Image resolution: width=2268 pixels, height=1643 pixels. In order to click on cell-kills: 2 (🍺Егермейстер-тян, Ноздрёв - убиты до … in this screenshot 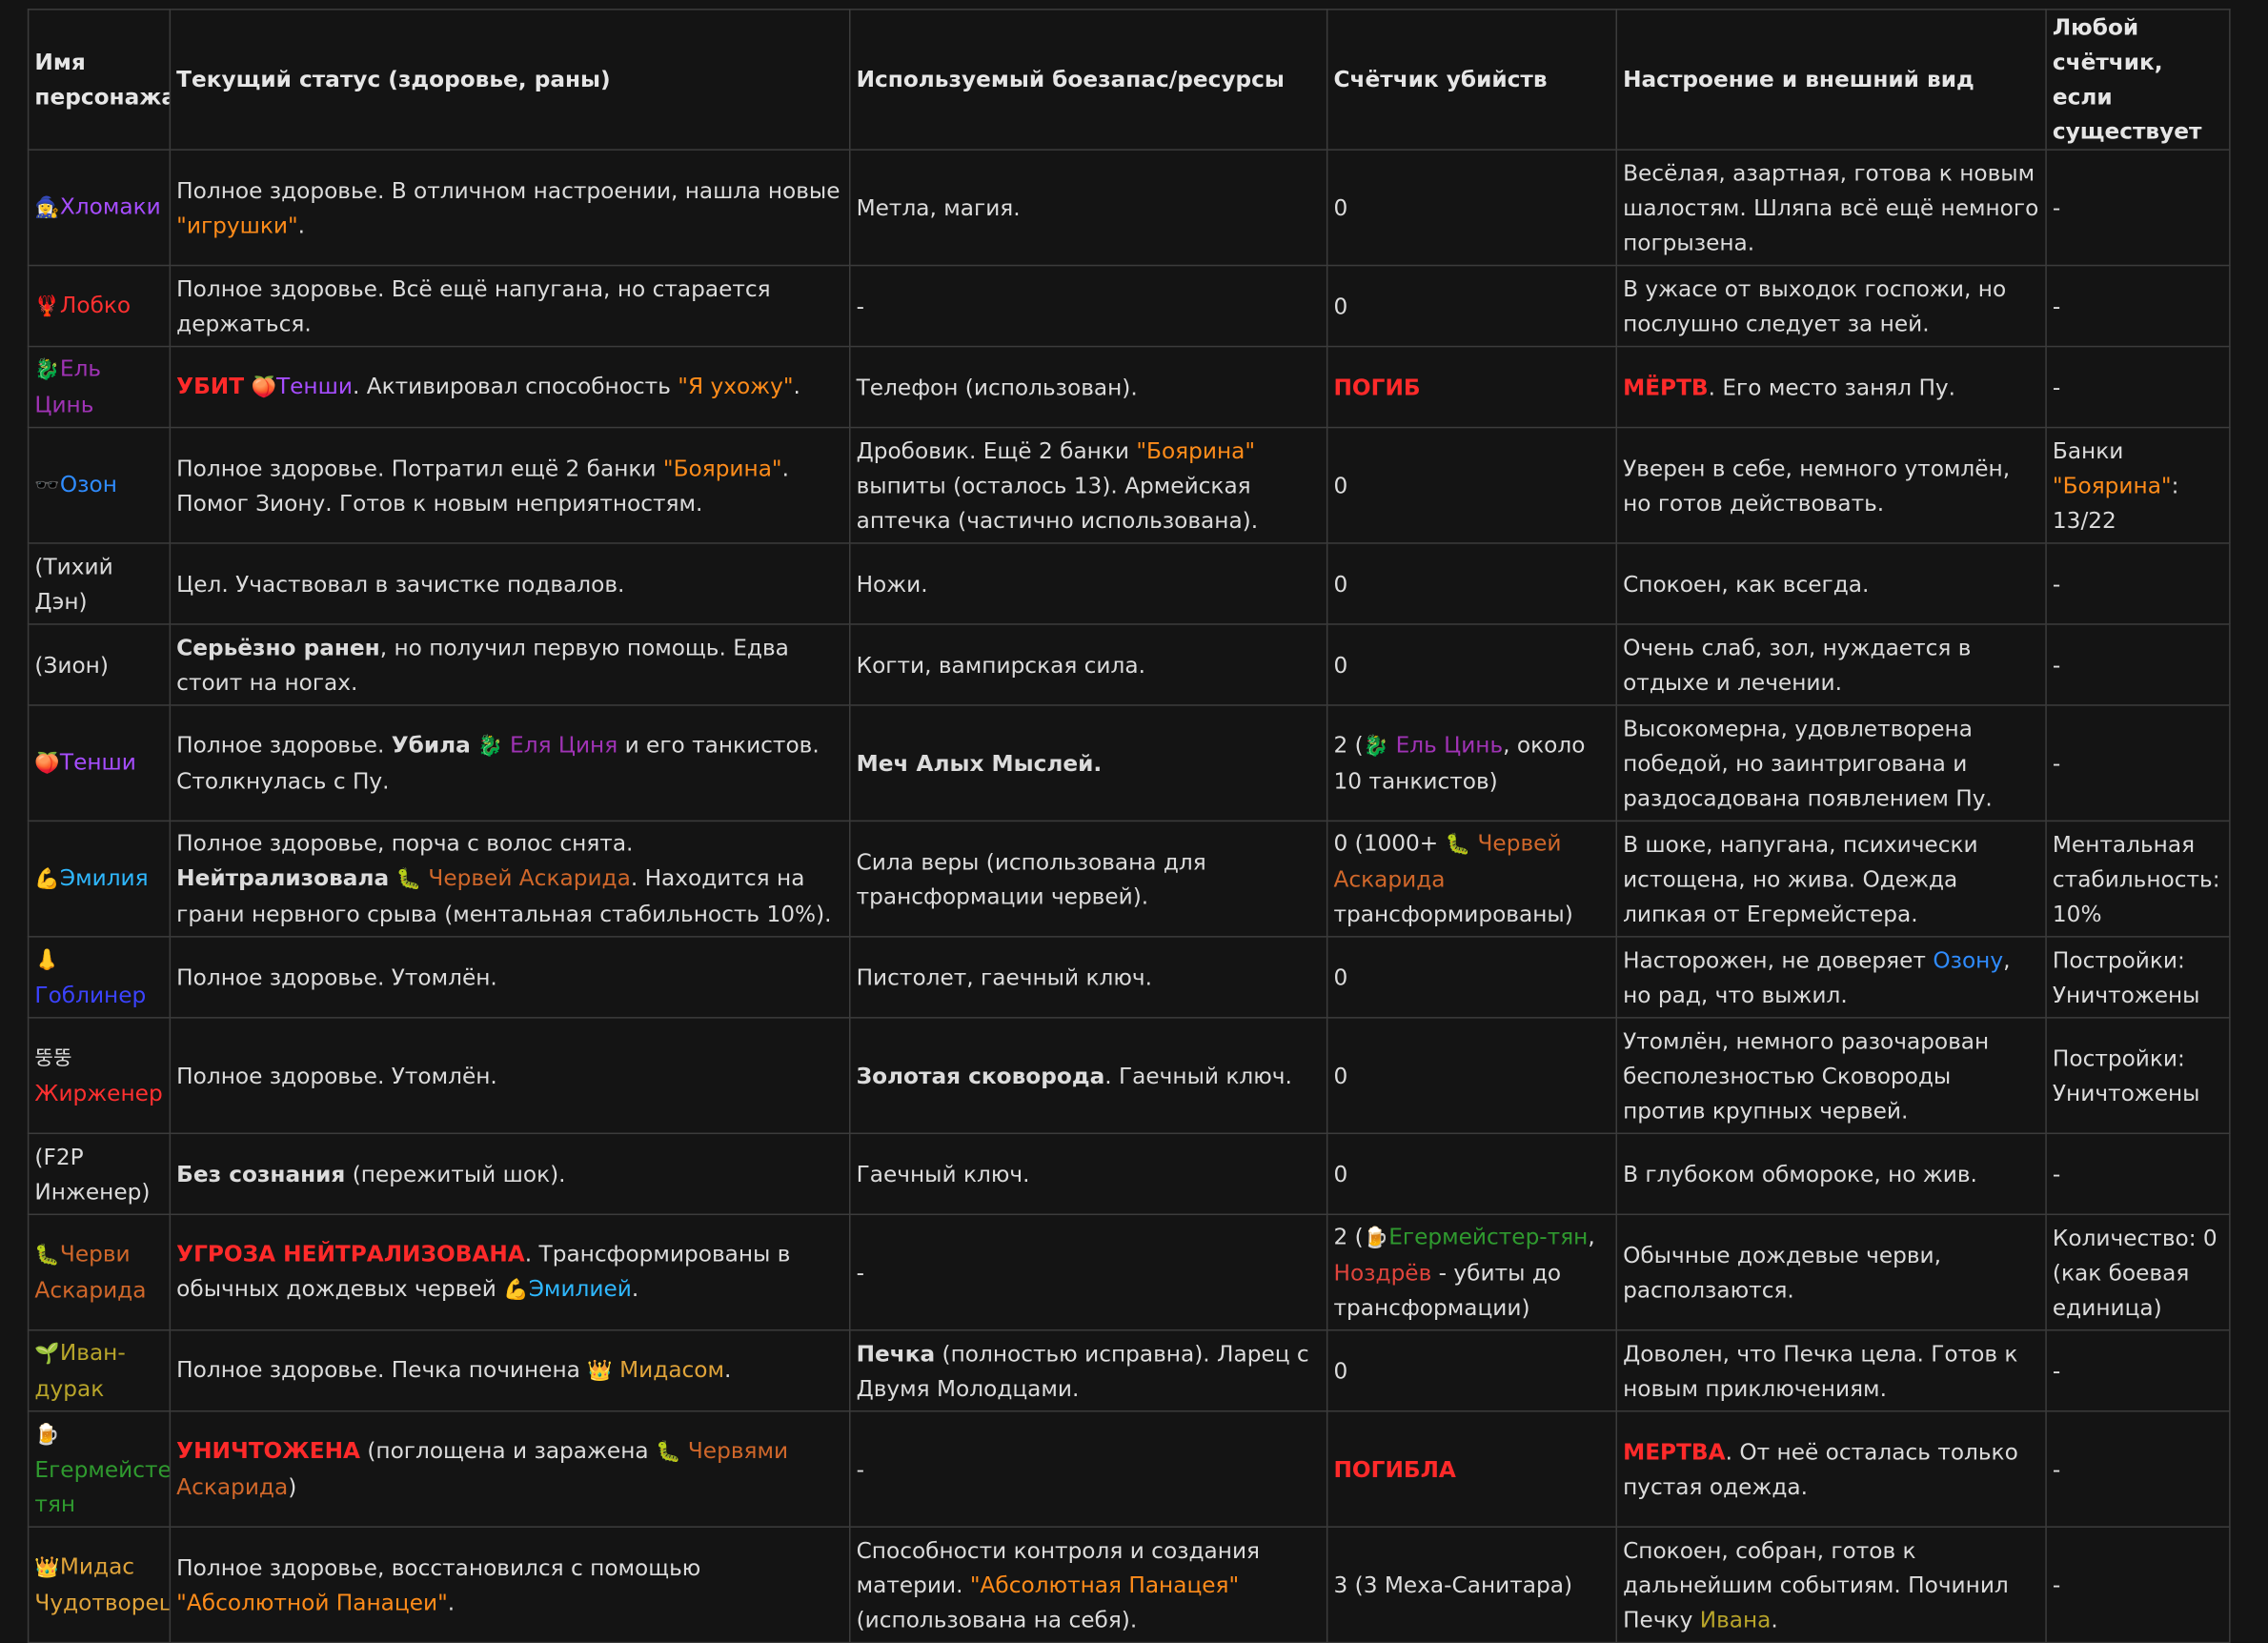, I will do `click(1472, 1272)`.